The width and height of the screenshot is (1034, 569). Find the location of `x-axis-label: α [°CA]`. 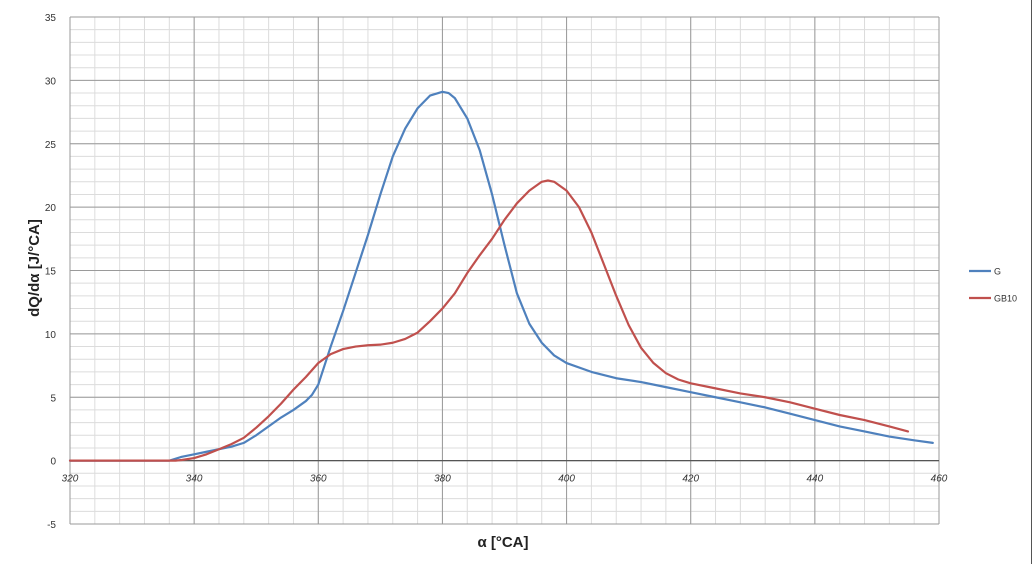

x-axis-label: α [°CA] is located at coordinates (502, 542).